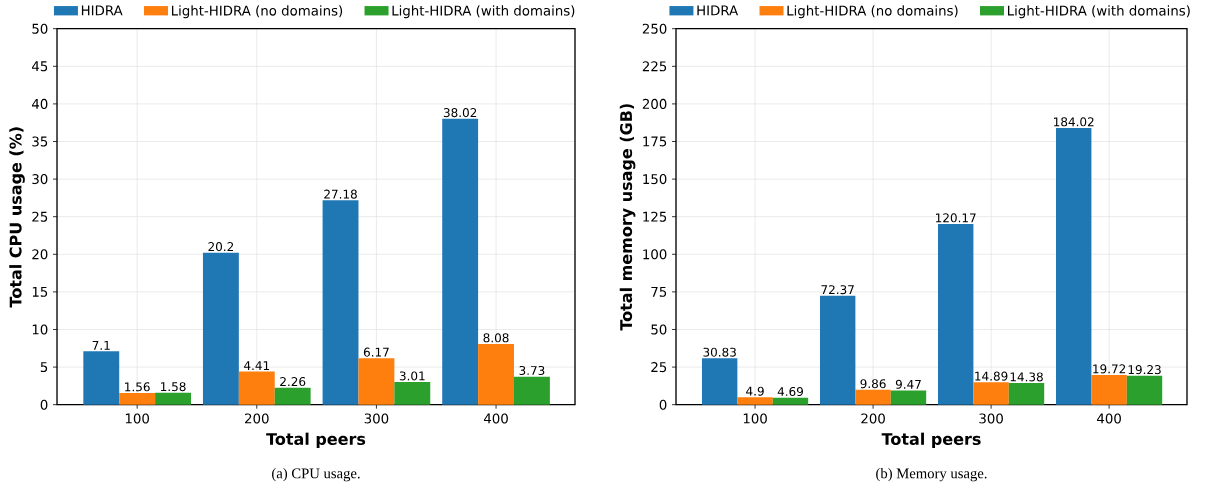  Describe the element at coordinates (837, 290) in the screenshot. I see `data-label: 72.37` at that location.